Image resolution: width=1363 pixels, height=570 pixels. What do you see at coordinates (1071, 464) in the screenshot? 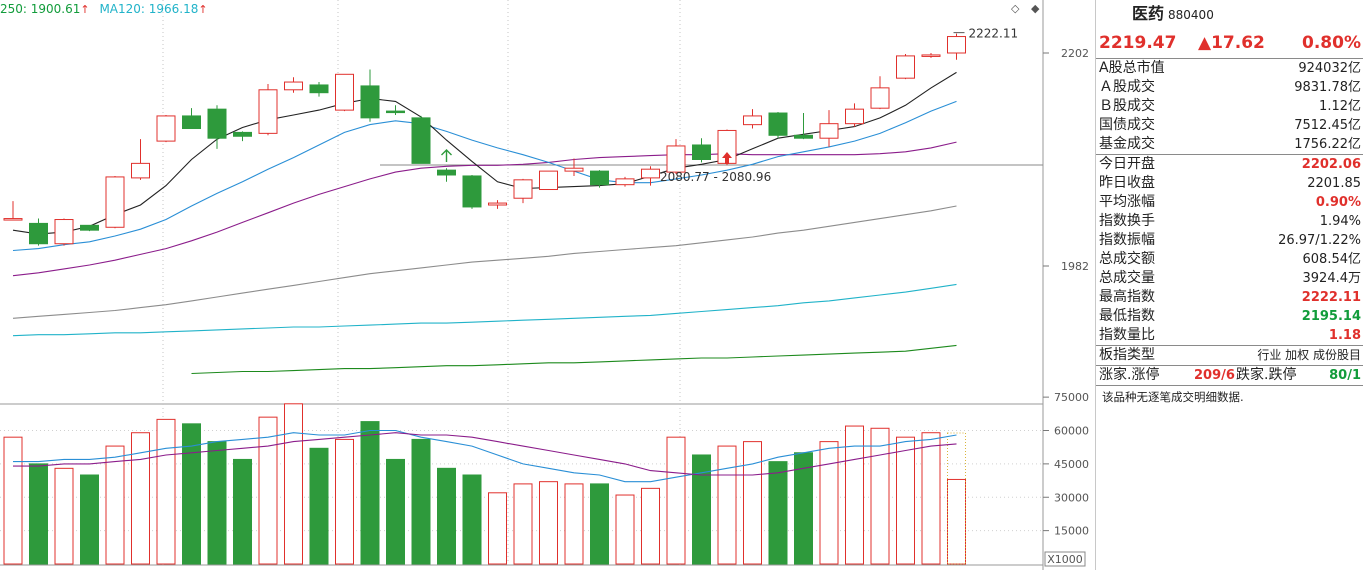
I see `volume-axis-label: 45000` at bounding box center [1071, 464].